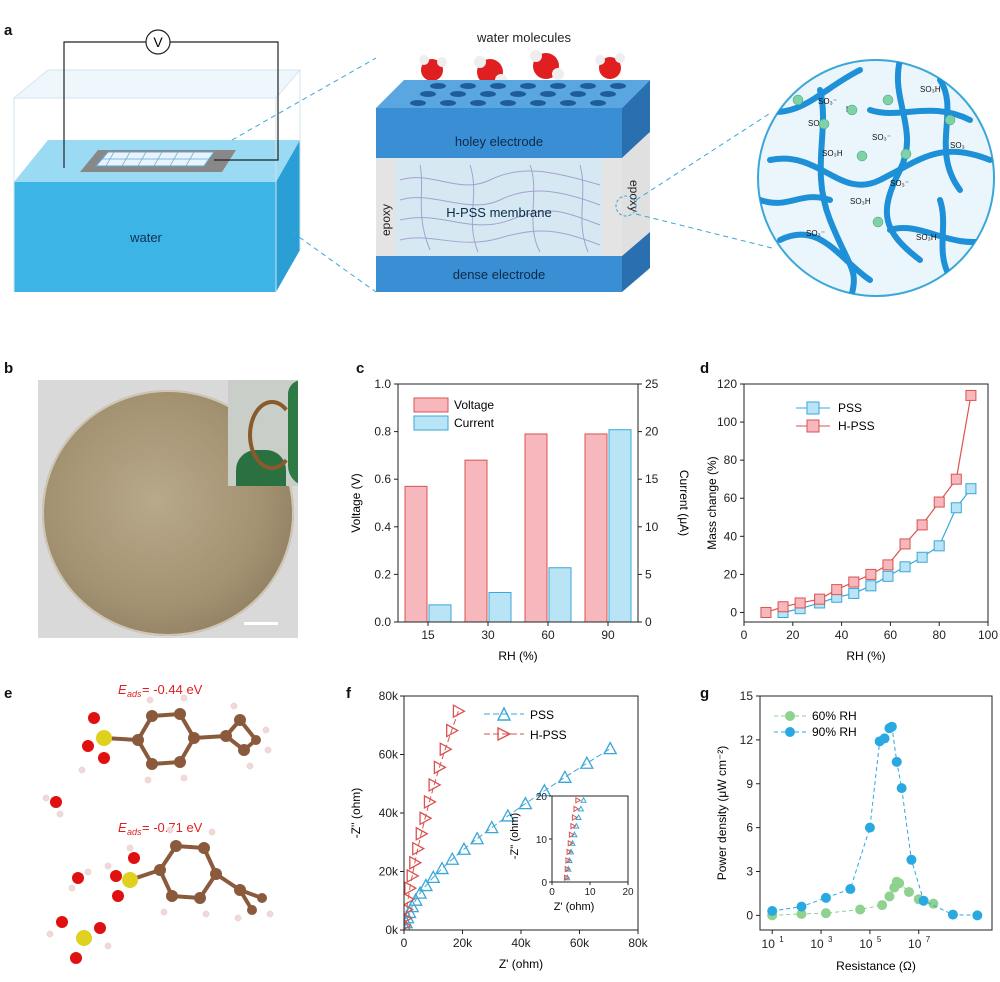 The height and width of the screenshot is (982, 1000). I want to click on x-tick-label: 15, so click(428, 635).